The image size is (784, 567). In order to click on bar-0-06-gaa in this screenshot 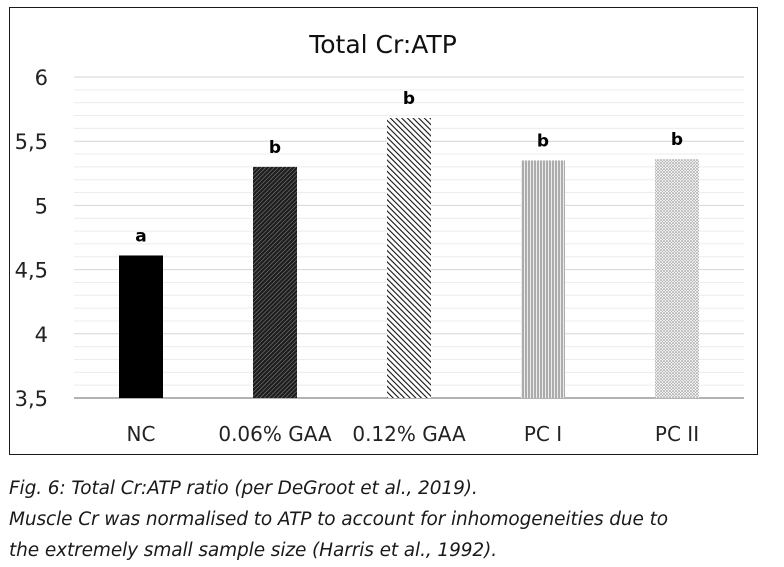, I will do `click(275, 282)`.